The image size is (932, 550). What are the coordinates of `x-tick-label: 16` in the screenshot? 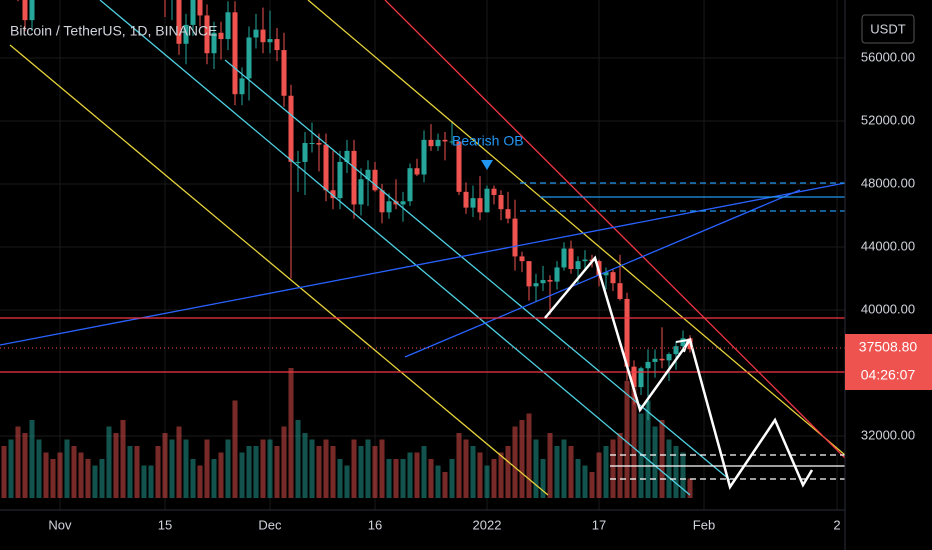 It's located at (375, 524).